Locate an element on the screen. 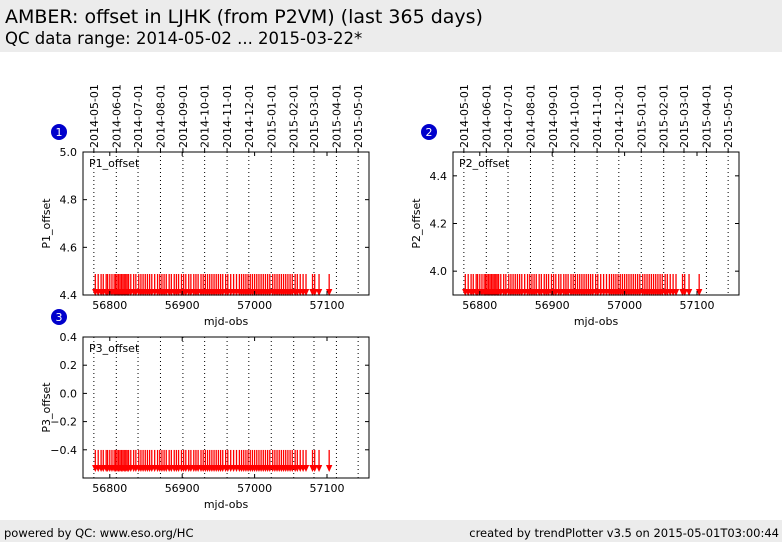 The width and height of the screenshot is (782, 542). y-axis-label: P2_offset is located at coordinates (416, 223).